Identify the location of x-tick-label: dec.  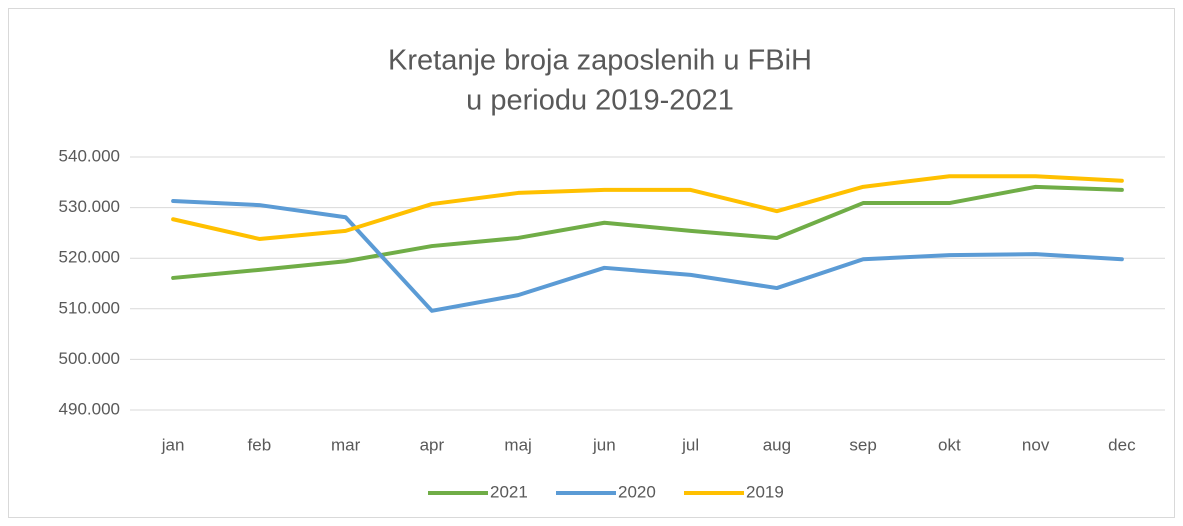
(1122, 444).